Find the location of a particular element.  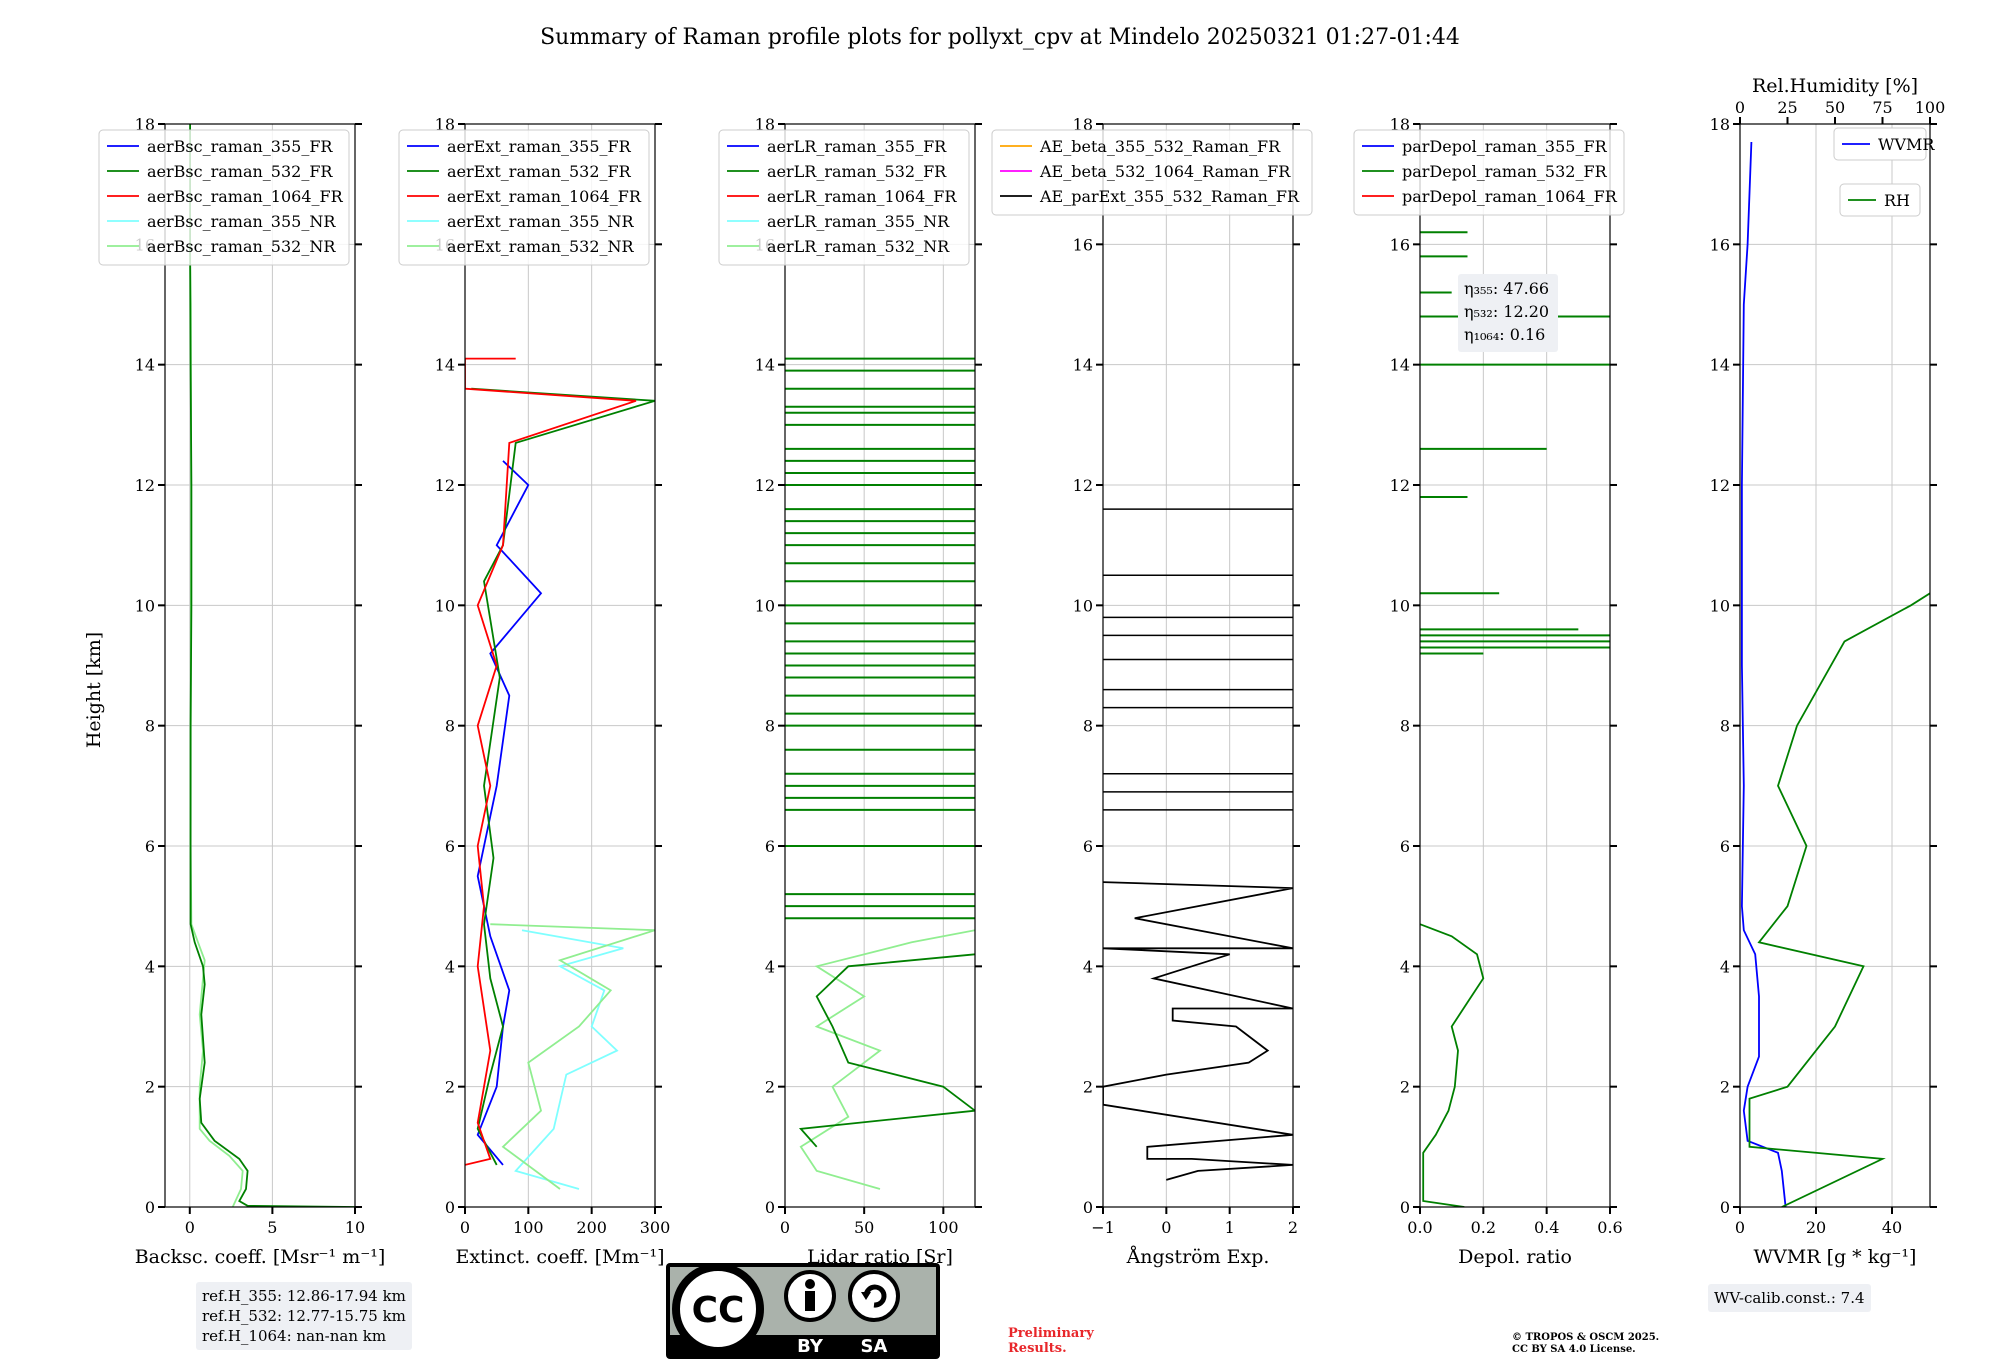

cc-text: CC is located at coordinates (718, 1310).